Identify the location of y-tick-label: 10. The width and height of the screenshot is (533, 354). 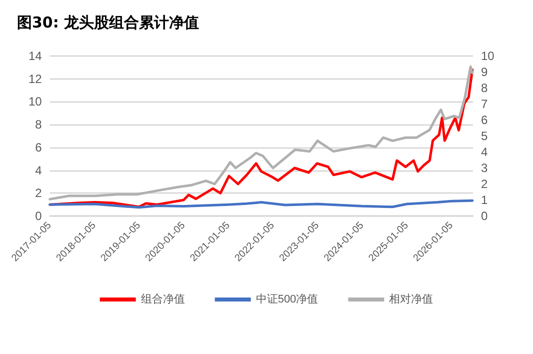
(35, 101).